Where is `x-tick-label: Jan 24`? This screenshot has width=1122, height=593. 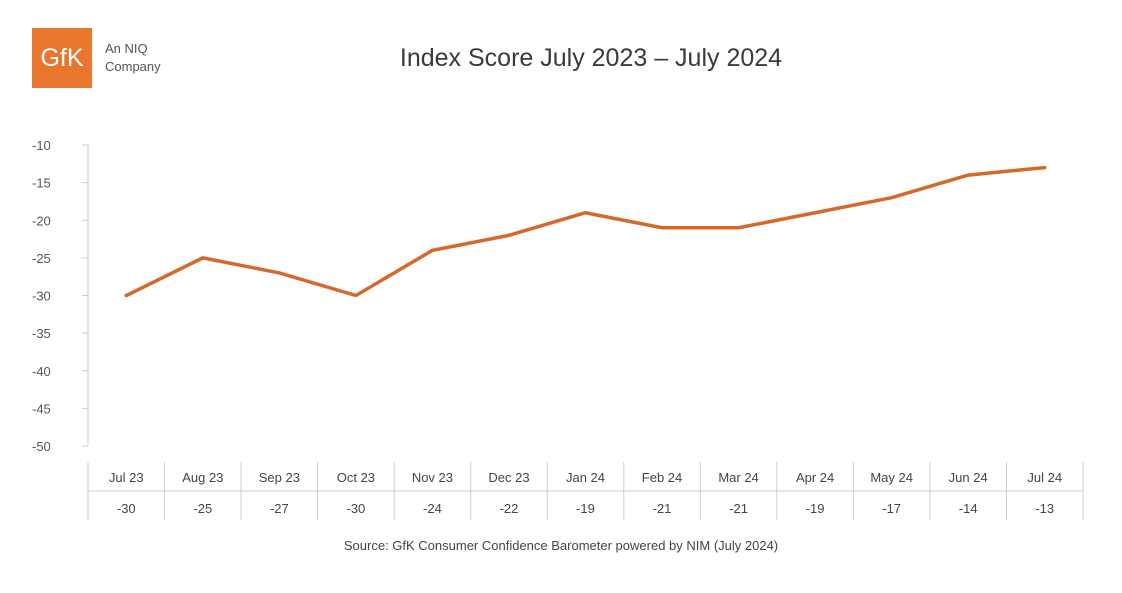 x-tick-label: Jan 24 is located at coordinates (585, 477).